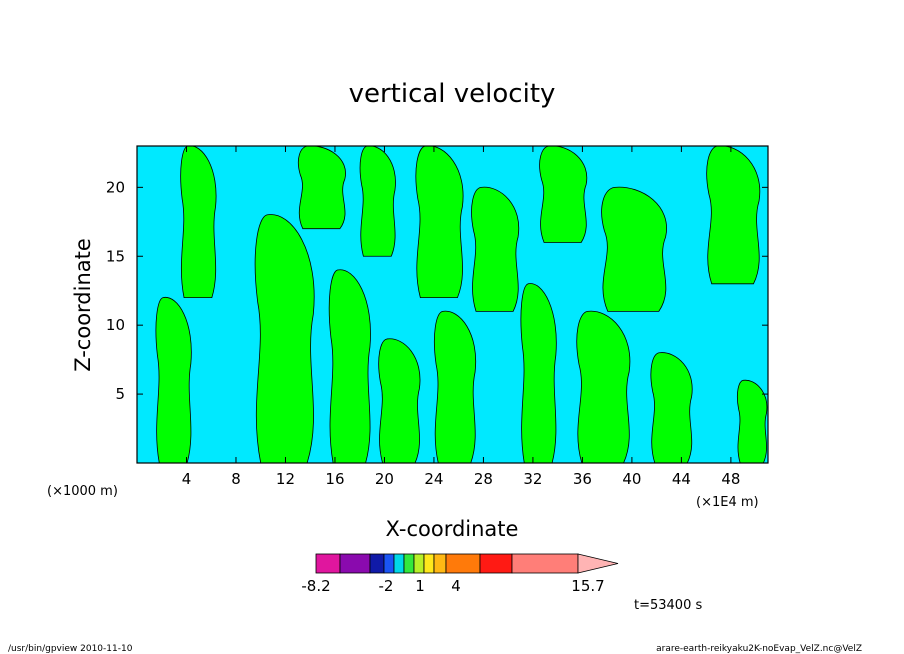 The height and width of the screenshot is (654, 904). What do you see at coordinates (420, 586) in the screenshot?
I see `colorbar-tick-label: 1` at bounding box center [420, 586].